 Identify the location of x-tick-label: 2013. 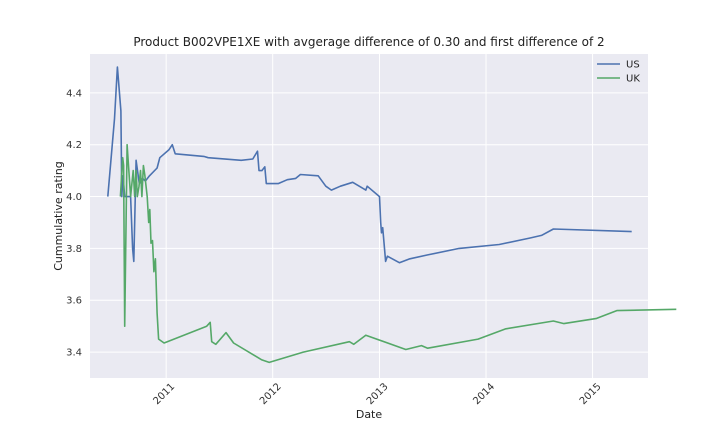
(378, 394).